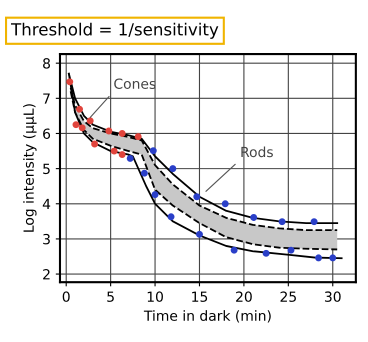 This screenshot has width=368, height=342. What do you see at coordinates (46, 63) in the screenshot?
I see `y-tick-label: 8` at bounding box center [46, 63].